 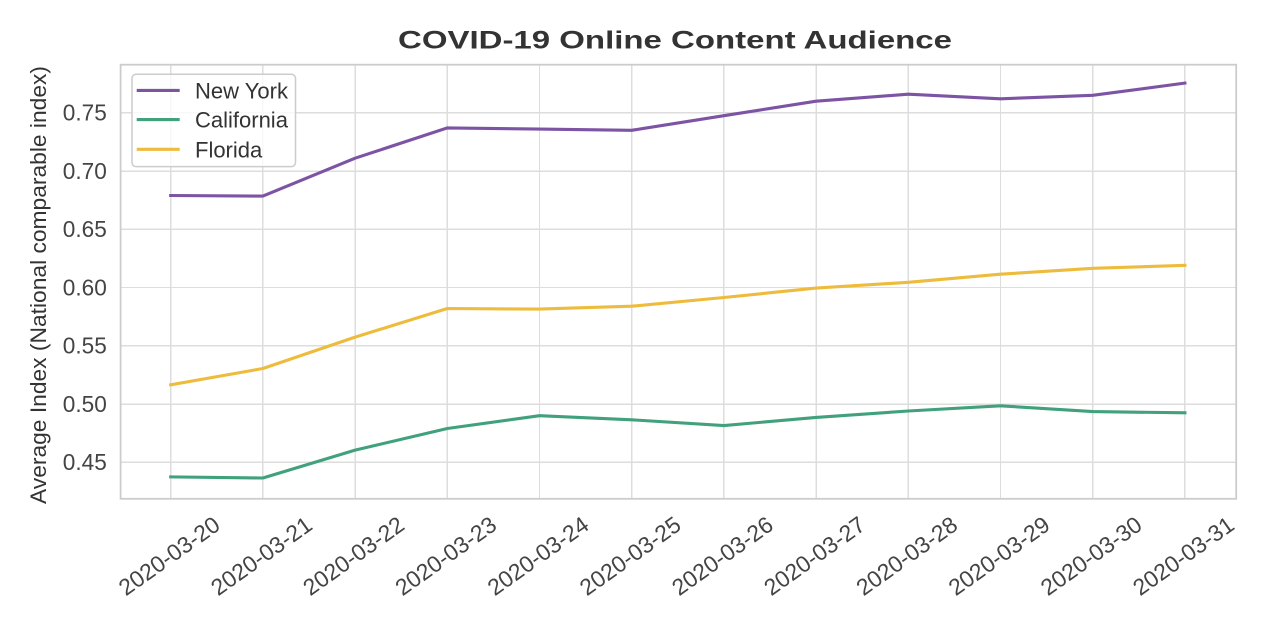 I want to click on svg-text: California, so click(x=242, y=120).